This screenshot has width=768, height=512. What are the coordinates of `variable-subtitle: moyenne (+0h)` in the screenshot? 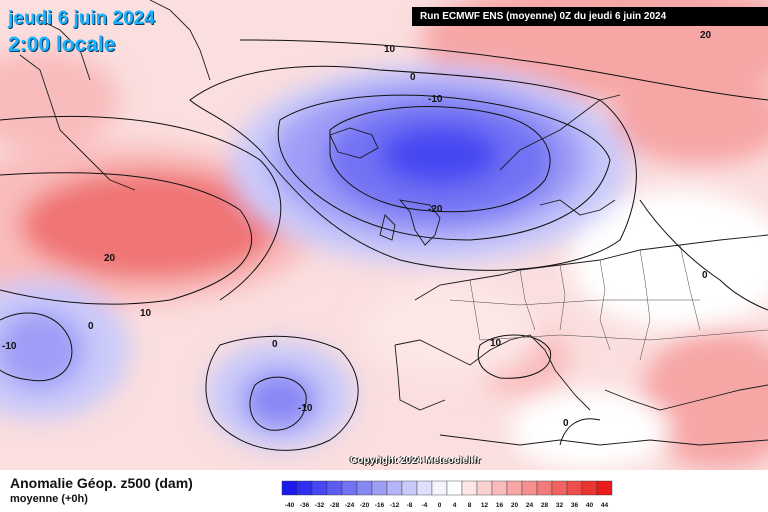 It's located at (49, 499).